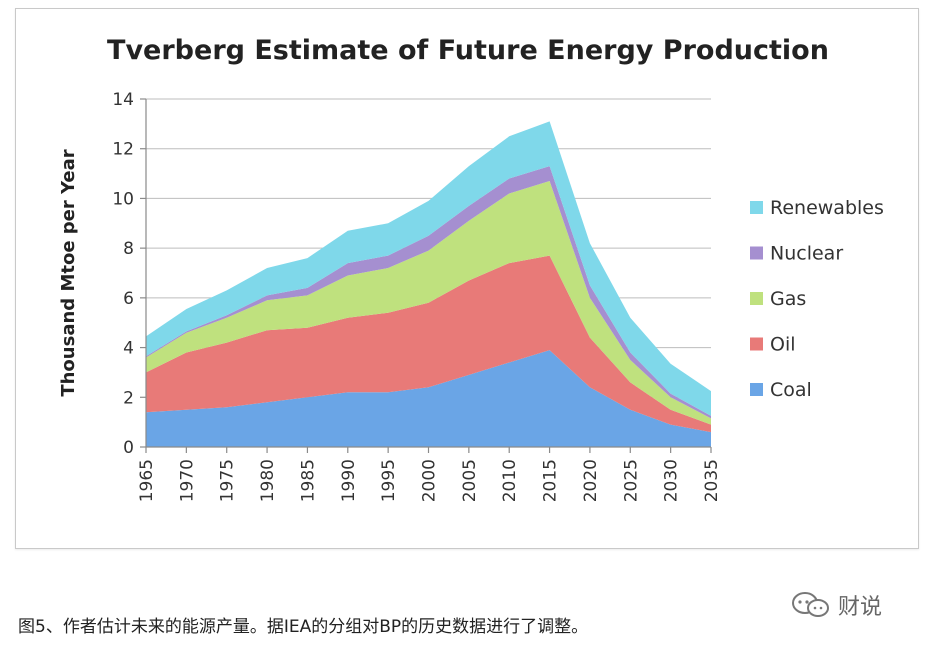 This screenshot has height=649, width=926. Describe the element at coordinates (128, 398) in the screenshot. I see `y-tick-label-2: 2` at that location.